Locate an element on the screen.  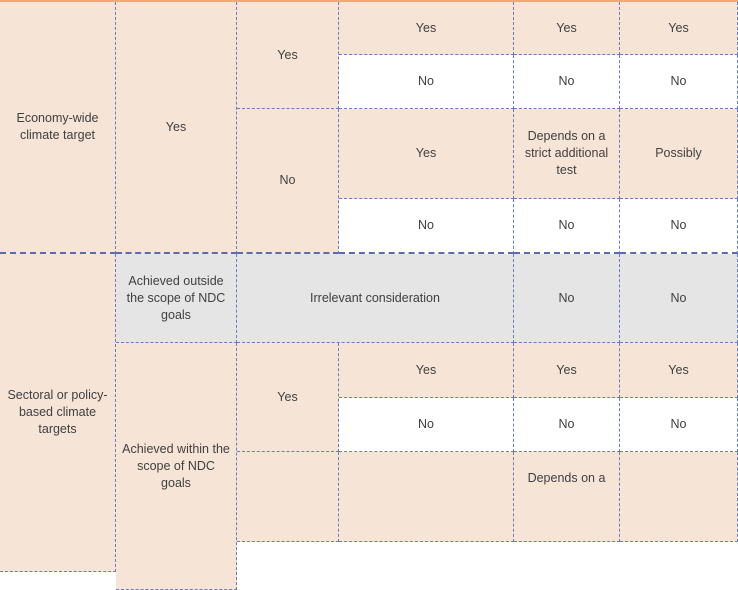
cell-b-r3-c5 is located at coordinates (679, 497).